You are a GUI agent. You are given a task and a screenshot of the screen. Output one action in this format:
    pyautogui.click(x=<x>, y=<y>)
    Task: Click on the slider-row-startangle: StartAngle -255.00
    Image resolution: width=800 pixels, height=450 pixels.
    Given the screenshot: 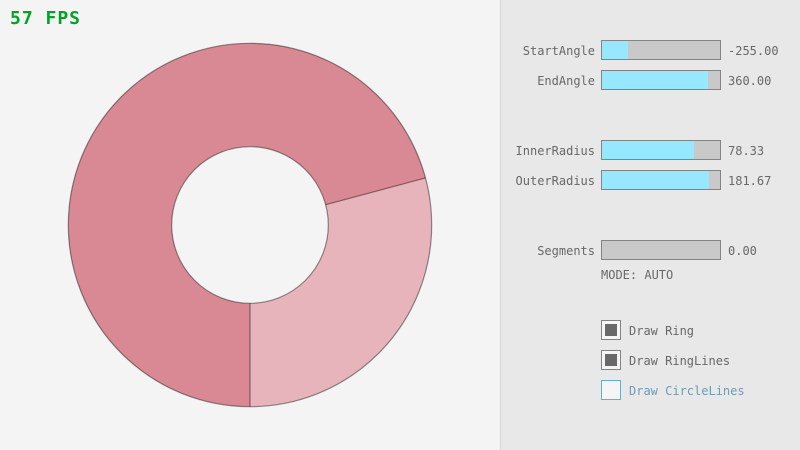 What is the action you would take?
    pyautogui.click(x=650, y=50)
    